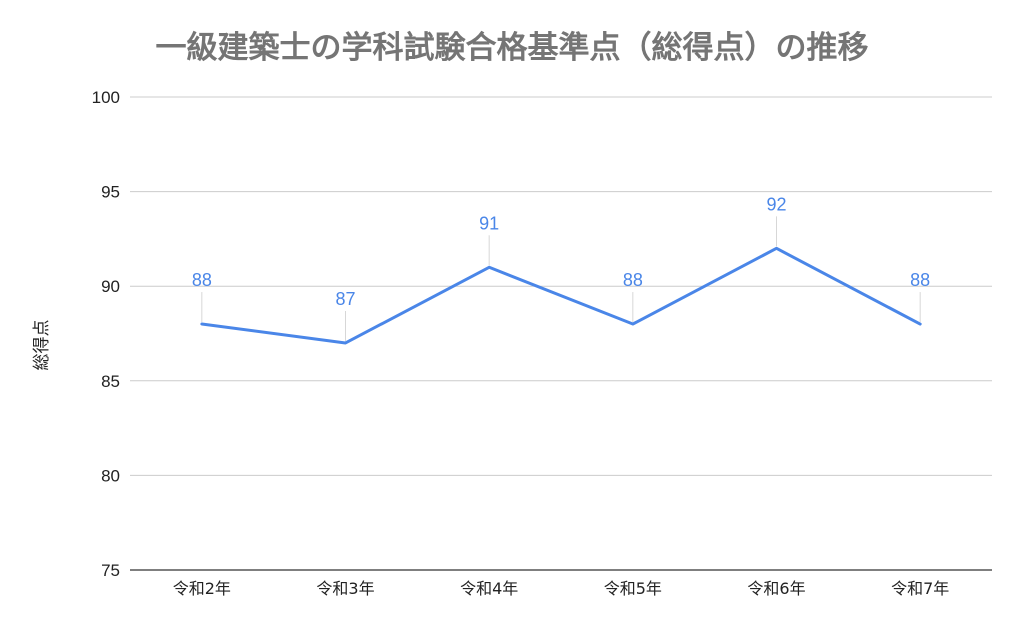  What do you see at coordinates (776, 204) in the screenshot?
I see `data-label: 92` at bounding box center [776, 204].